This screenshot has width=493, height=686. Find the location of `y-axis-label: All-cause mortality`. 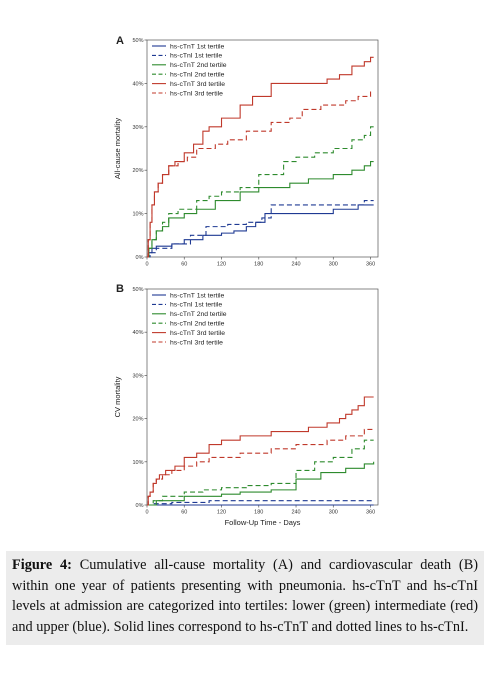

y-axis-label: All-cause mortality is located at coordinates (117, 149).